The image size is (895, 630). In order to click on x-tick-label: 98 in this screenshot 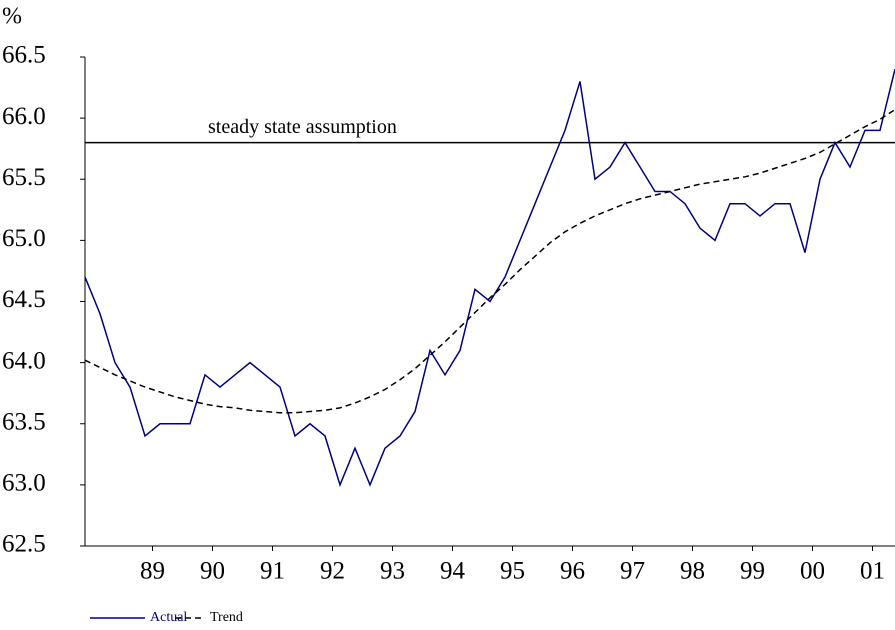, I will do `click(692, 571)`.